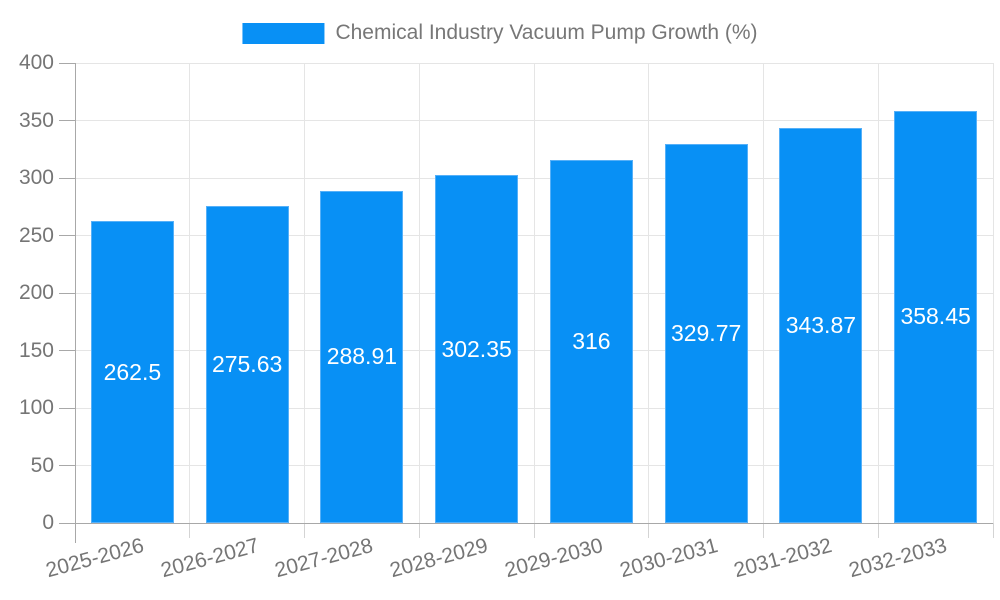 Image resolution: width=1000 pixels, height=600 pixels. I want to click on x-axis-tick-label: 2026-2027, so click(210, 558).